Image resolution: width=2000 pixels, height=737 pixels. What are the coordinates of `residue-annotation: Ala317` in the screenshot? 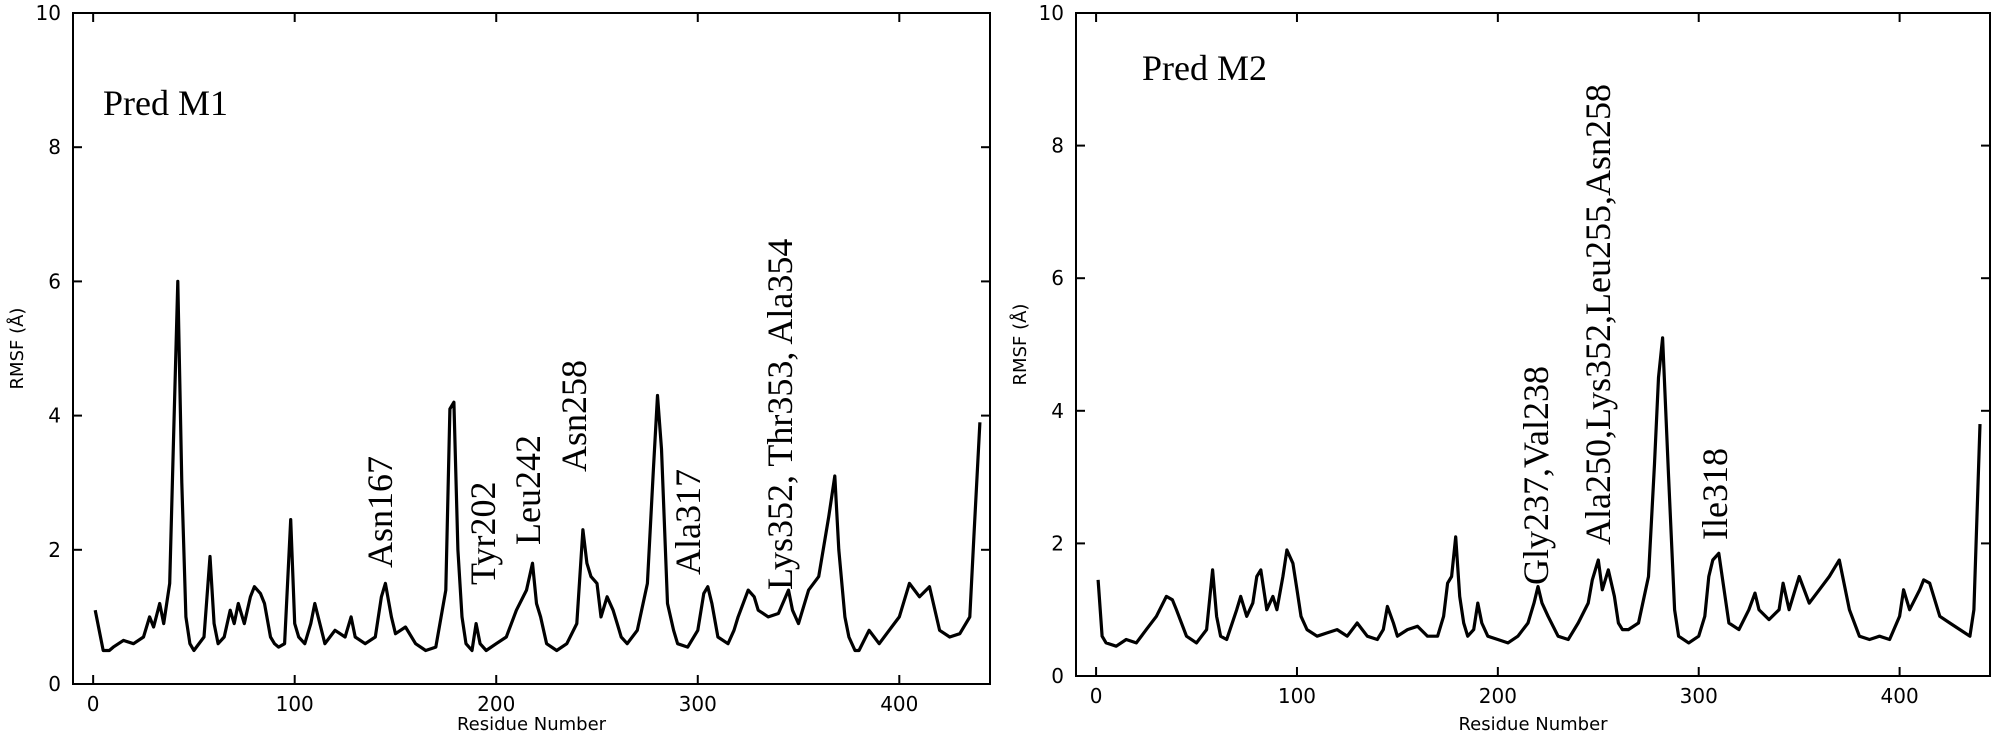 It's located at (688, 522).